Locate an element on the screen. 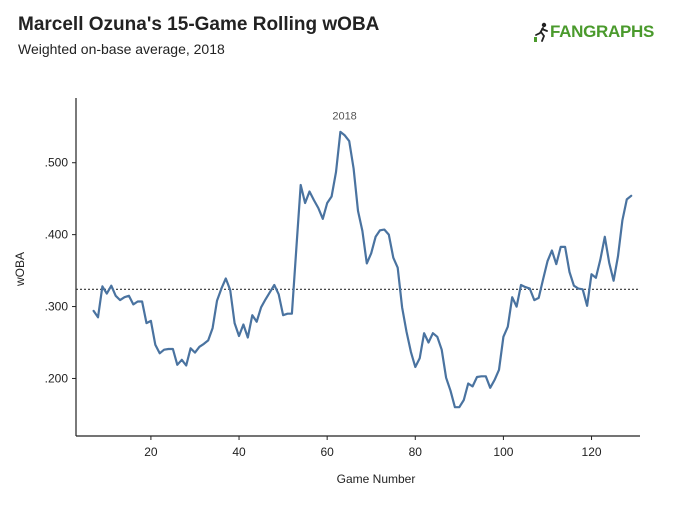 Image resolution: width=684 pixels, height=508 pixels. x-tick-label: 40 is located at coordinates (239, 452).